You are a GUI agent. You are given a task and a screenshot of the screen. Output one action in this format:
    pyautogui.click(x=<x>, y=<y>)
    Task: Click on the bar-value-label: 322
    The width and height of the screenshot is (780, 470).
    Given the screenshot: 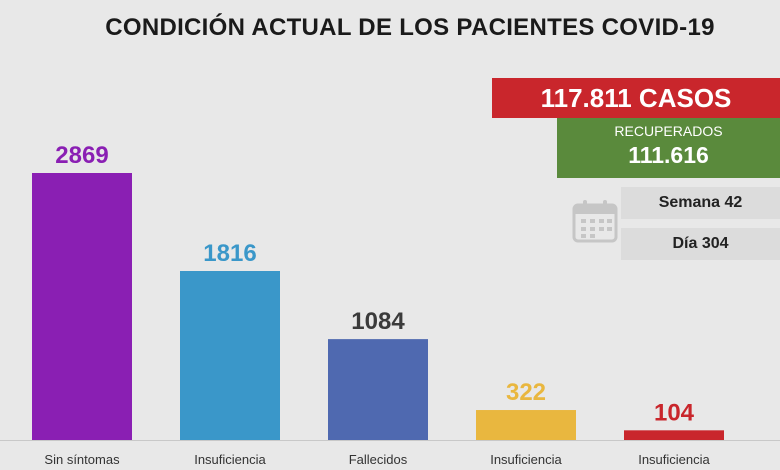 What is the action you would take?
    pyautogui.click(x=526, y=392)
    